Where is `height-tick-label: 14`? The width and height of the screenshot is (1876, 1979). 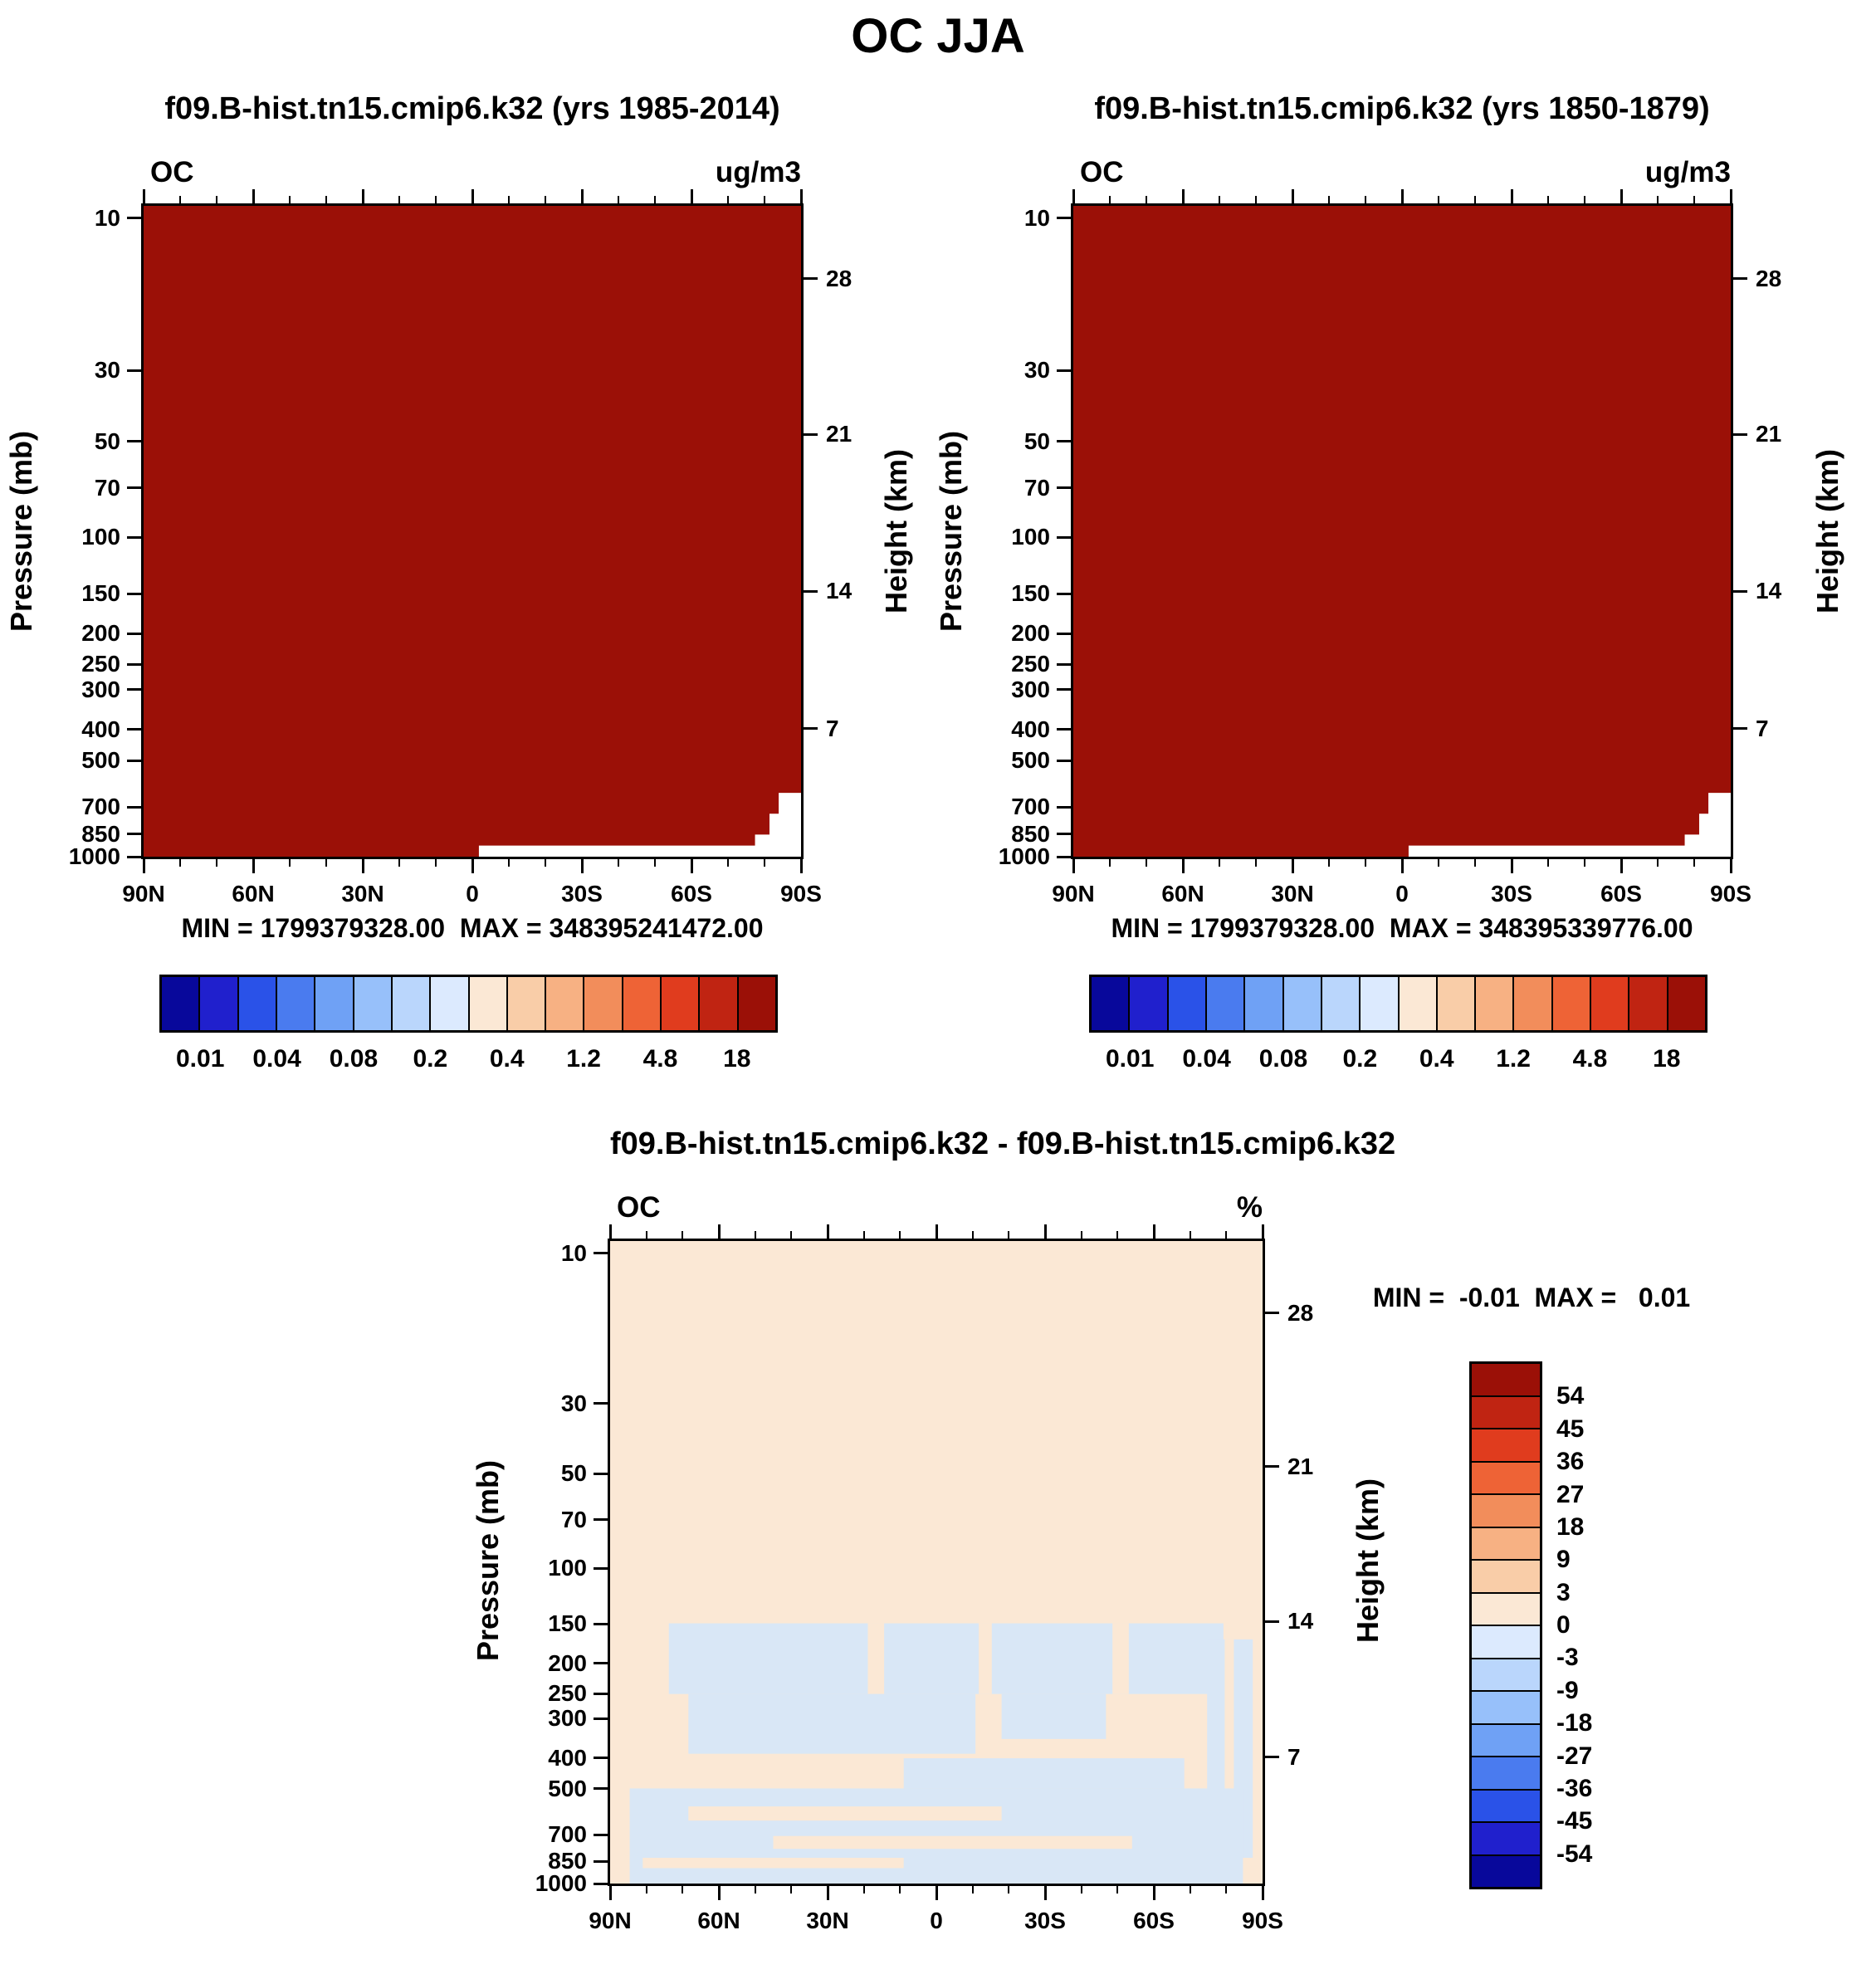
height-tick-label: 14 is located at coordinates (1769, 591).